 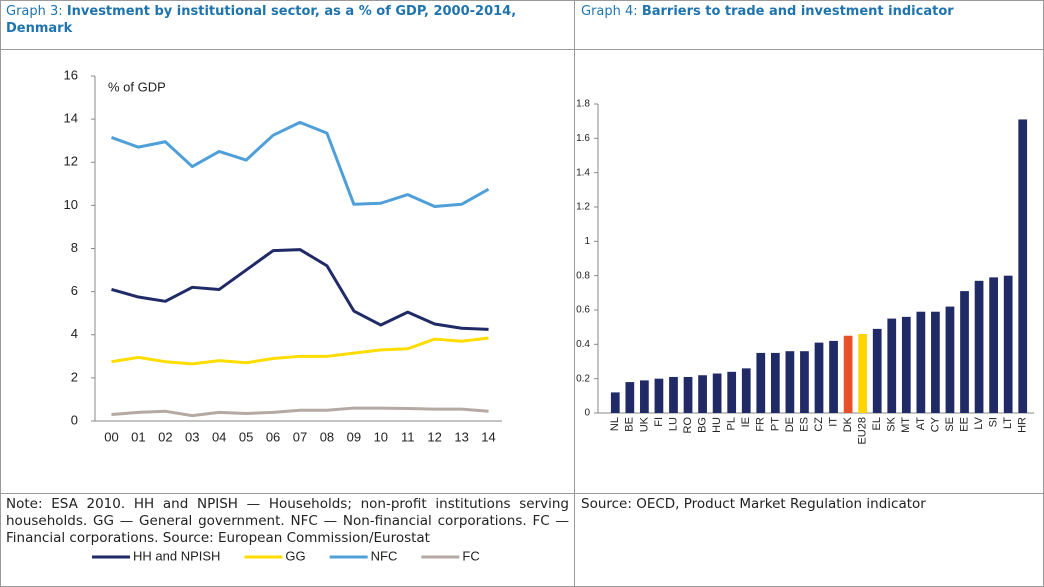 I want to click on x-tick-label: 03, so click(x=192, y=436).